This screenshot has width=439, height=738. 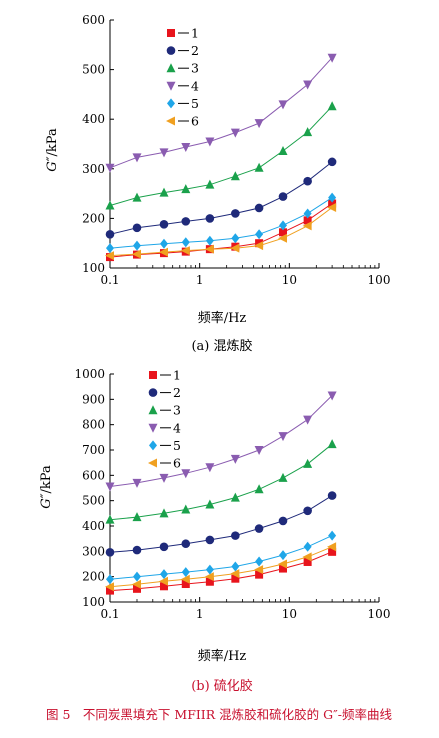 I want to click on series-line-4-a, so click(x=221, y=113).